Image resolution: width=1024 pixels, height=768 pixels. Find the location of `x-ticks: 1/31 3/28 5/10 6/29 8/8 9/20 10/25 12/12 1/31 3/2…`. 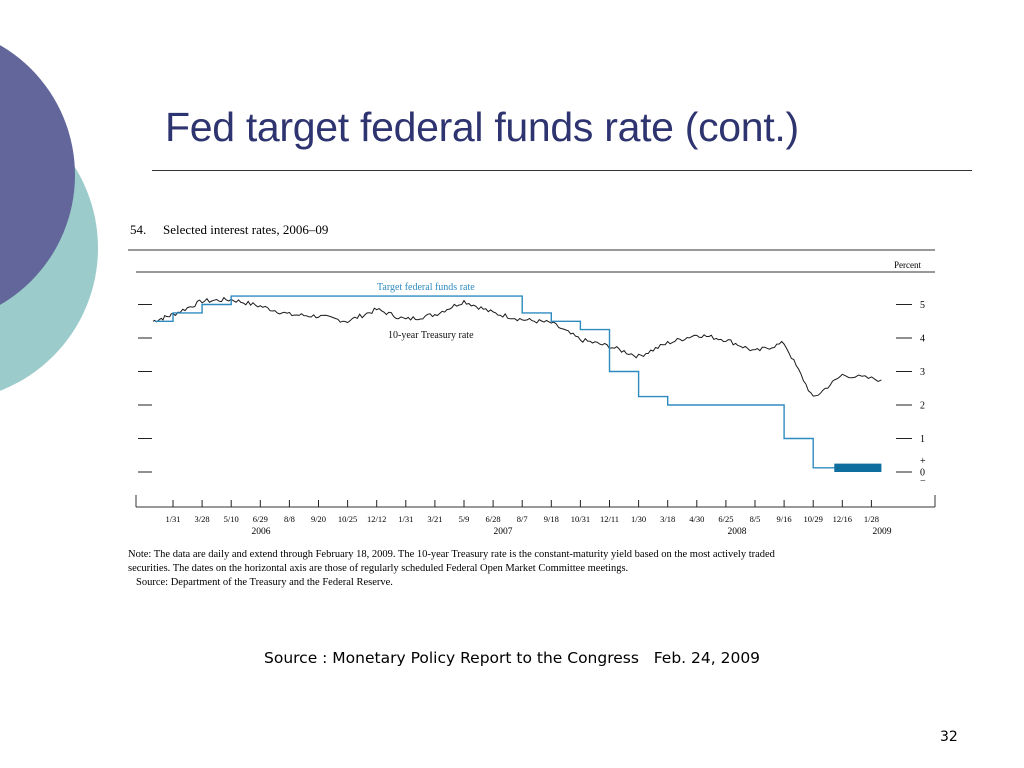

x-ticks: 1/31 3/28 5/10 6/29 8/8 9/20 10/25 12/12 1/31 3/2… is located at coordinates (528, 518).